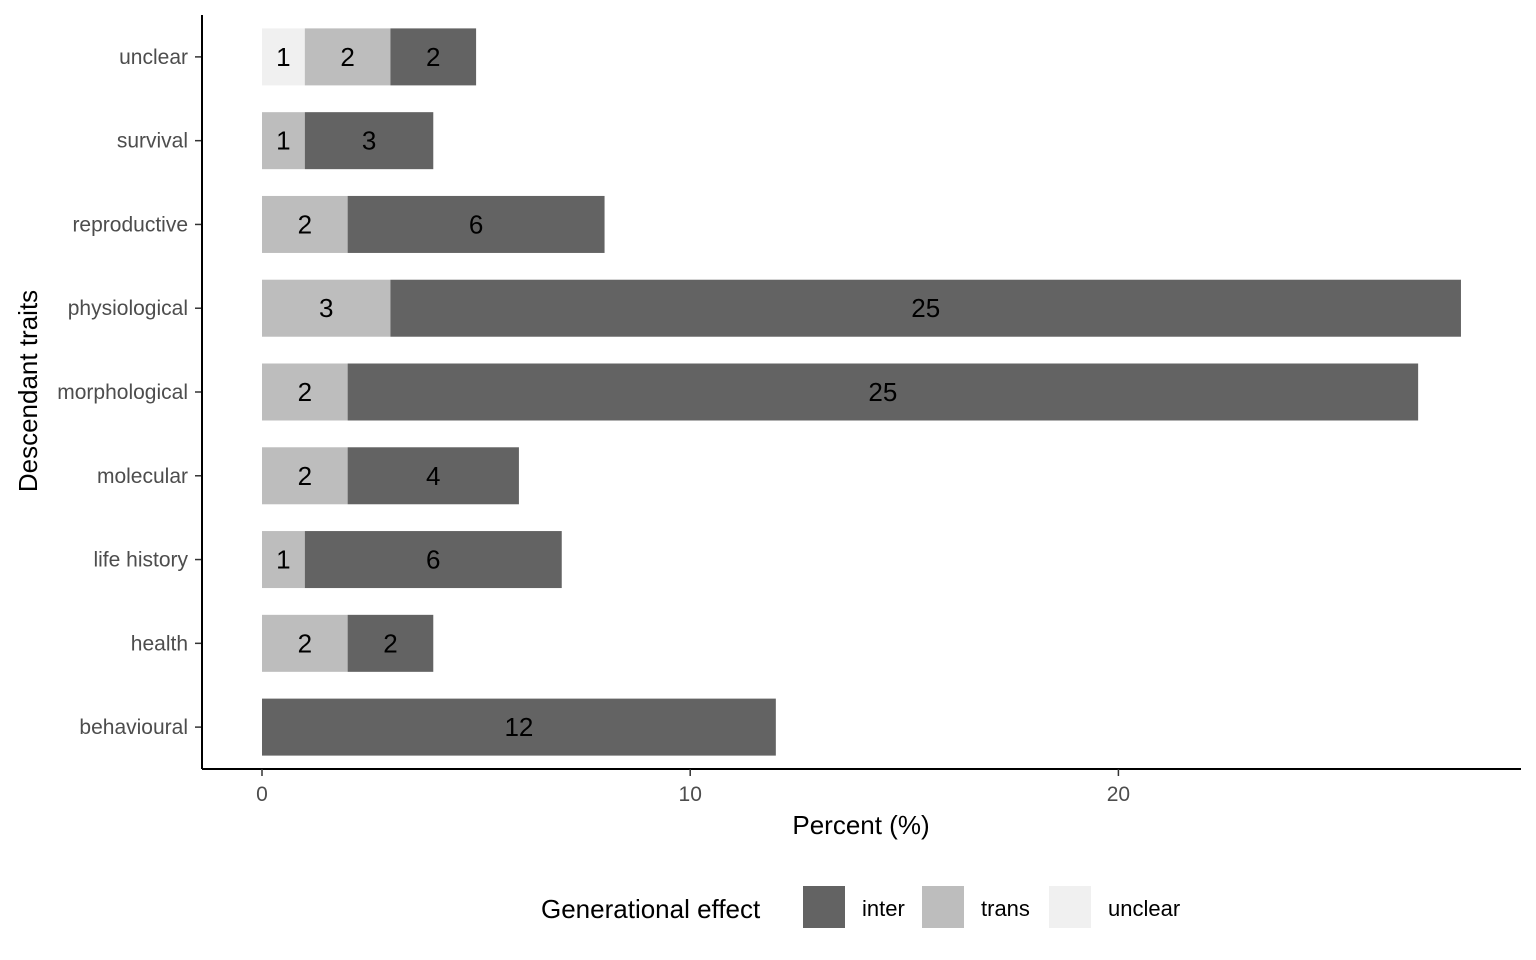 This screenshot has width=1536, height=960. Describe the element at coordinates (860, 825) in the screenshot. I see `x-axis-title: Percent (%)` at that location.